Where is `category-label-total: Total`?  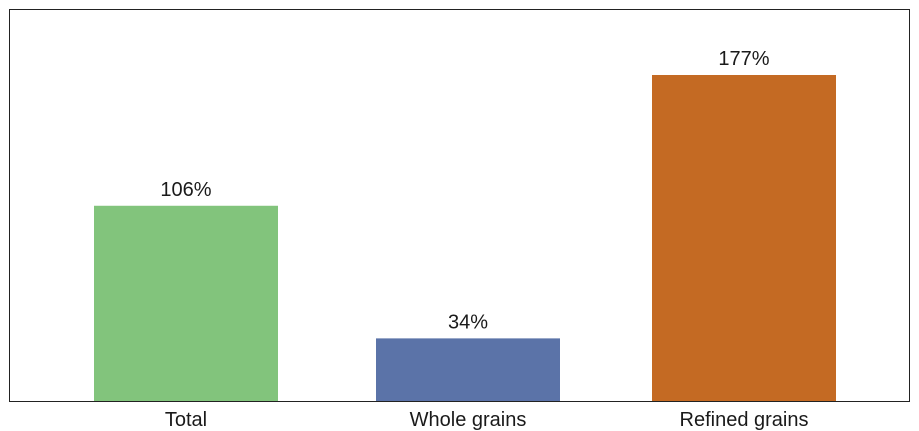 category-label-total: Total is located at coordinates (186, 420).